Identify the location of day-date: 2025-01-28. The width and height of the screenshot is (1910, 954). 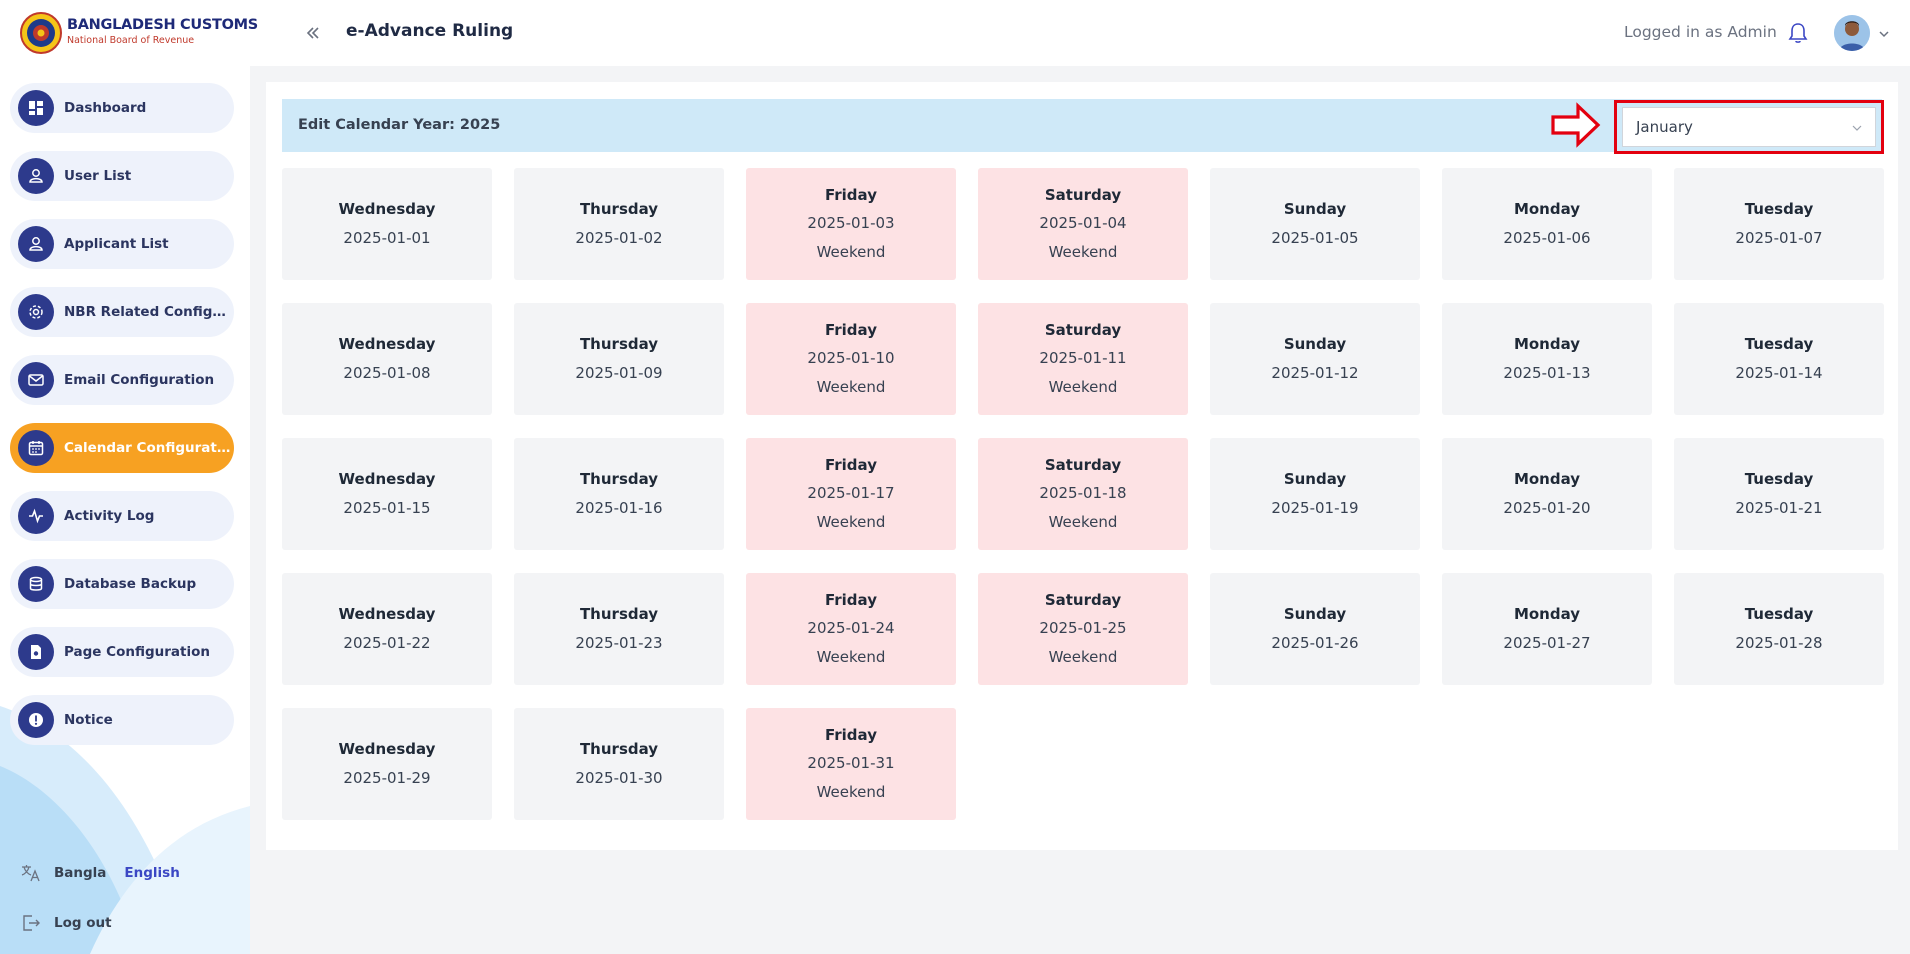
(1779, 642).